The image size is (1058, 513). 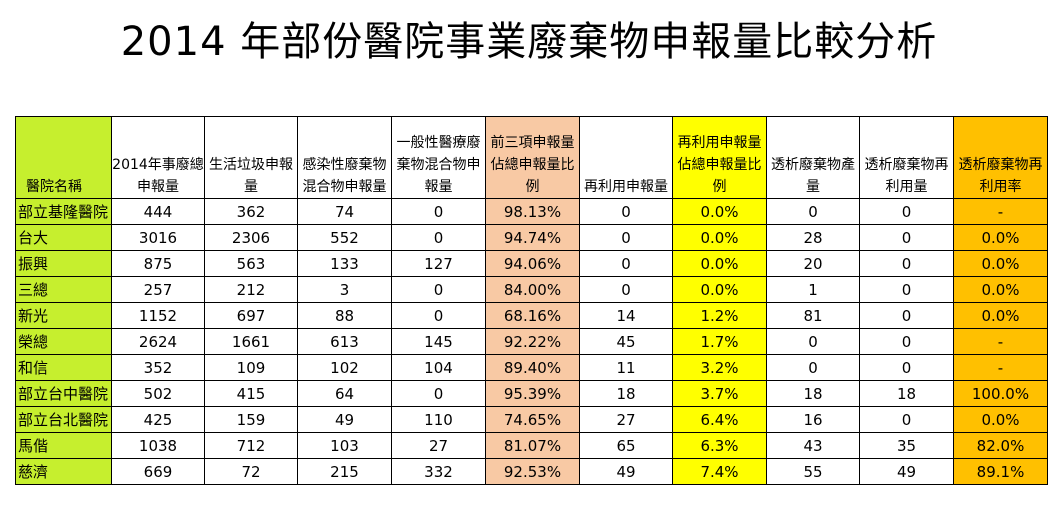 I want to click on cell-hospital-name: 部立台北醫院, so click(x=63, y=419).